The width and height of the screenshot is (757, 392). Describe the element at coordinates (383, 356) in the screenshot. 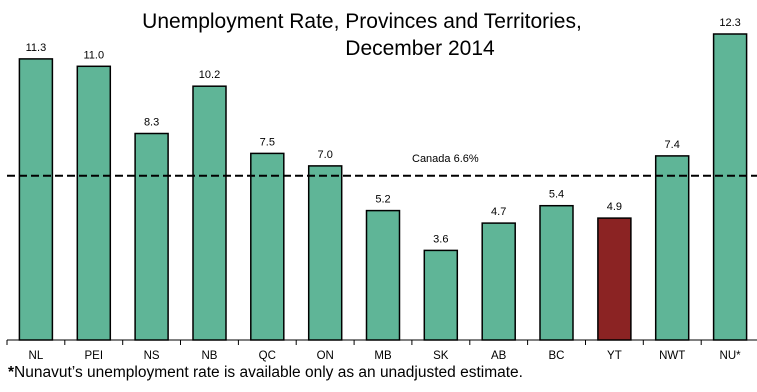

I see `tick-label-mb: MB` at that location.